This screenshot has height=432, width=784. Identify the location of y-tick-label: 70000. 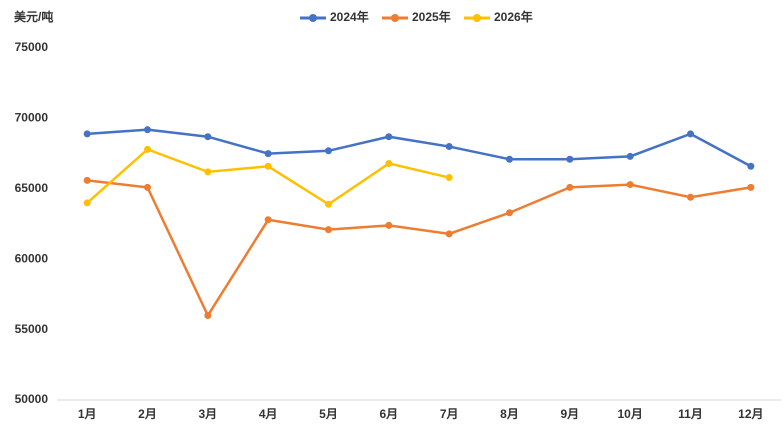
(32, 118).